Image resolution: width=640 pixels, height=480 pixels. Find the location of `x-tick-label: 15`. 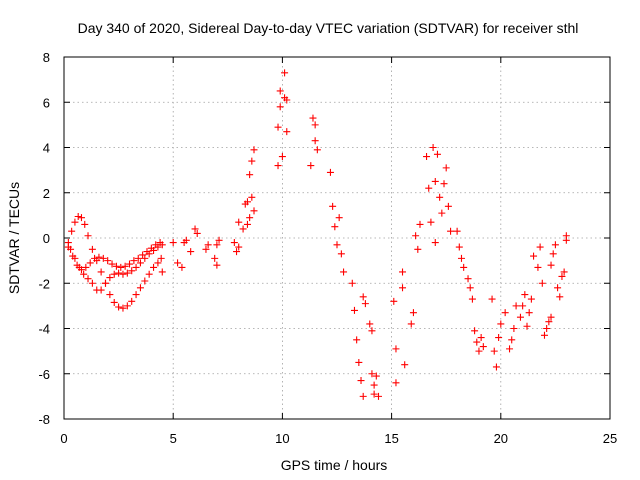

x-tick-label: 15 is located at coordinates (391, 438).